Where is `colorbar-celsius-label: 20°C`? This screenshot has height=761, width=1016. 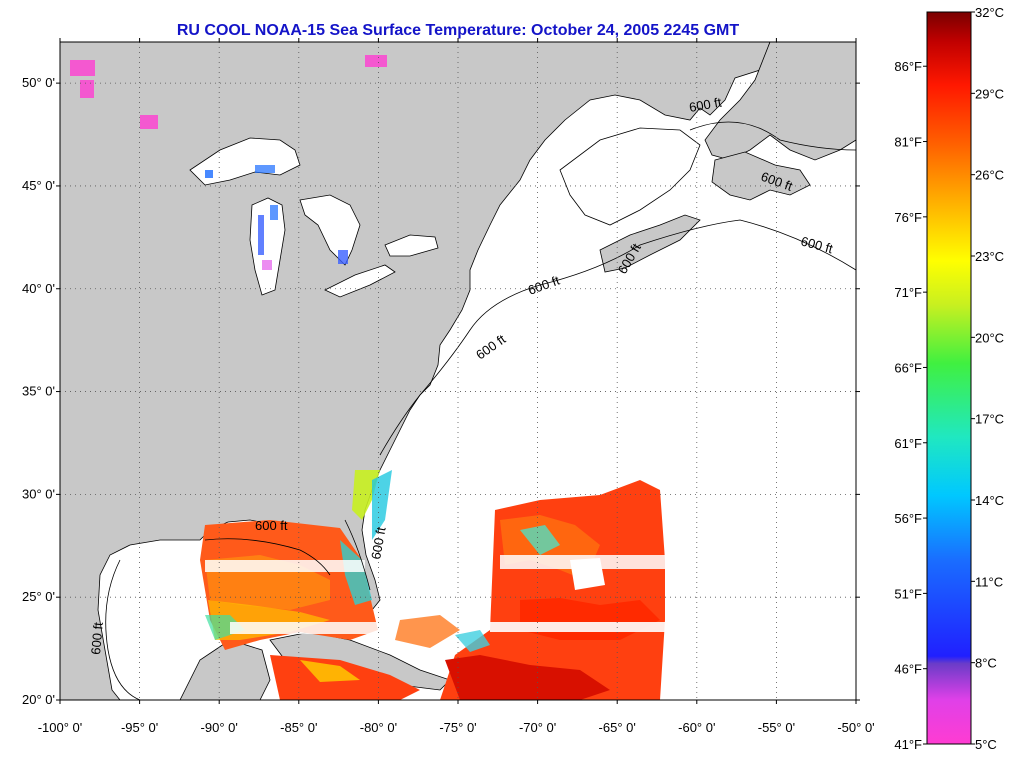
colorbar-celsius-label: 20°C is located at coordinates (989, 337).